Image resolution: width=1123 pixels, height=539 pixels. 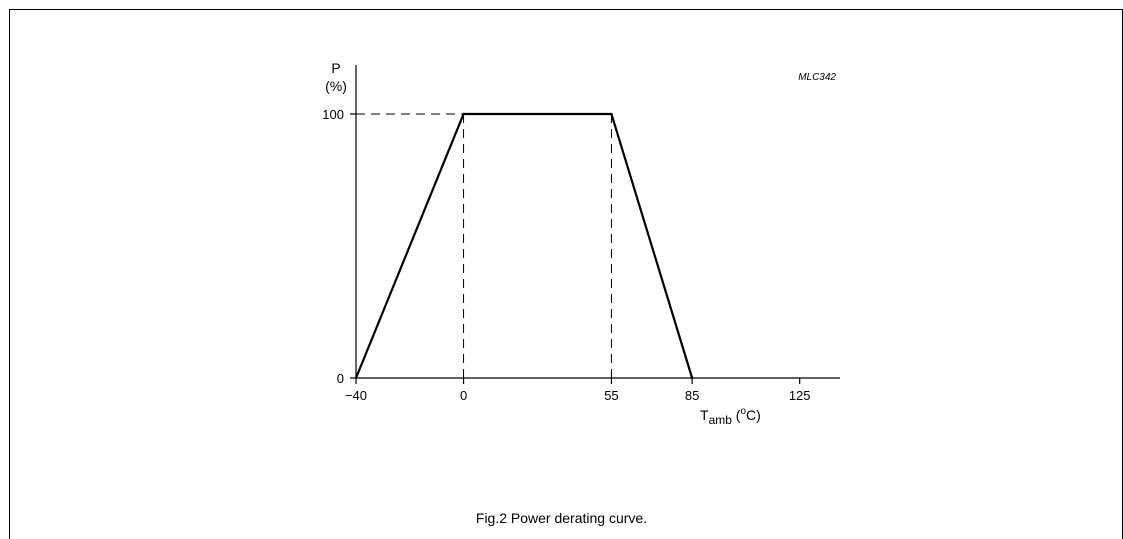 I want to click on x-axis-label-open: (, so click(x=736, y=415).